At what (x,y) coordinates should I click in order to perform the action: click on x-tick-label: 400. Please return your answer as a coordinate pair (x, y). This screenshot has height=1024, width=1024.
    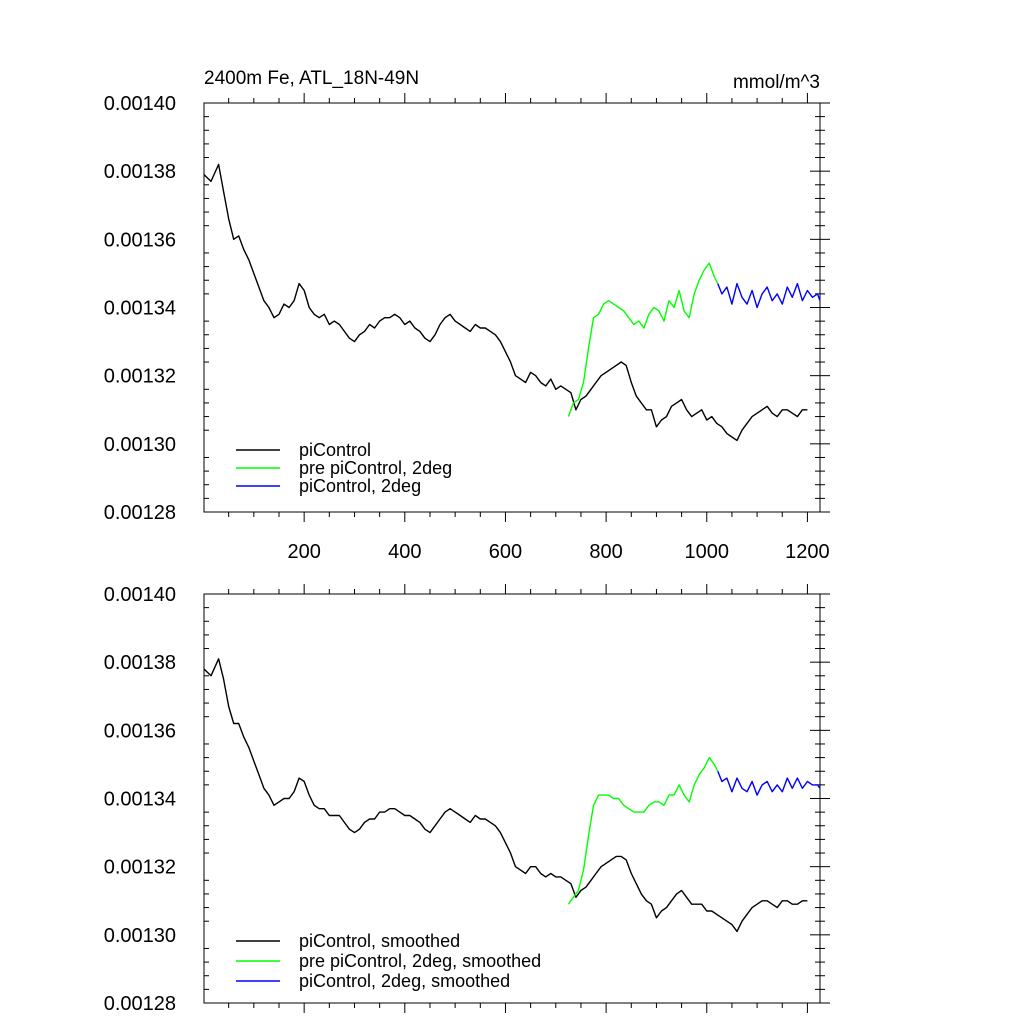
    Looking at the image, I should click on (404, 552).